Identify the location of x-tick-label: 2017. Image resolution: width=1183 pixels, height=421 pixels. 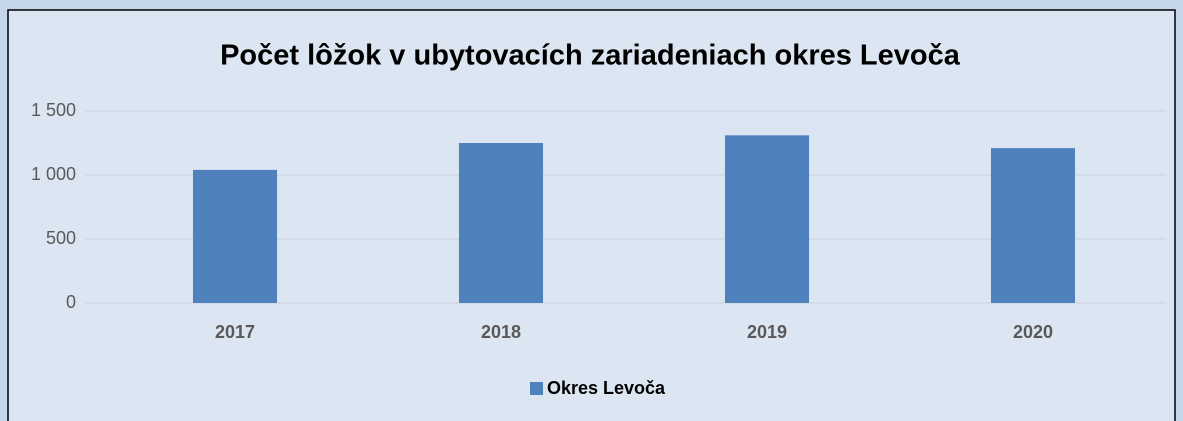
(235, 332).